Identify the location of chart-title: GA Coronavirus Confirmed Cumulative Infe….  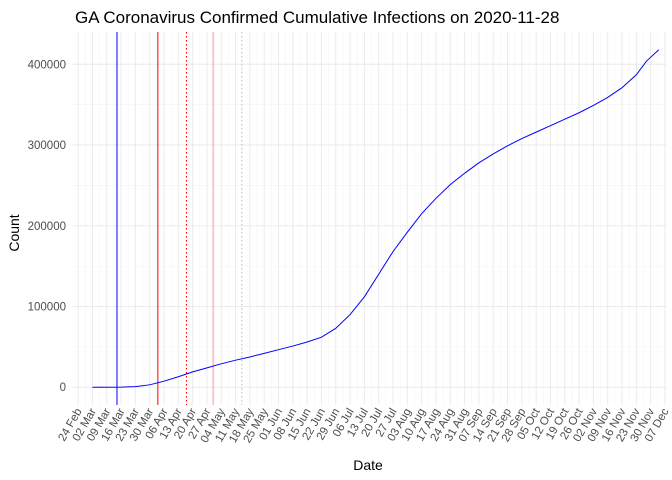
(317, 17).